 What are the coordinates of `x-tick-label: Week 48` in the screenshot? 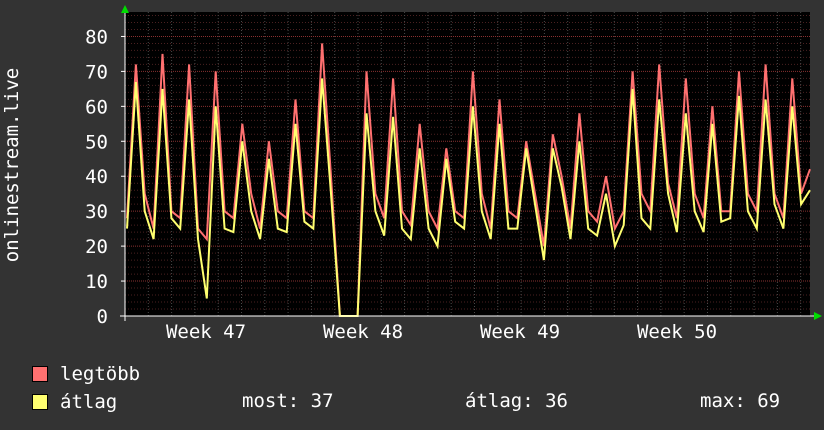 It's located at (363, 332).